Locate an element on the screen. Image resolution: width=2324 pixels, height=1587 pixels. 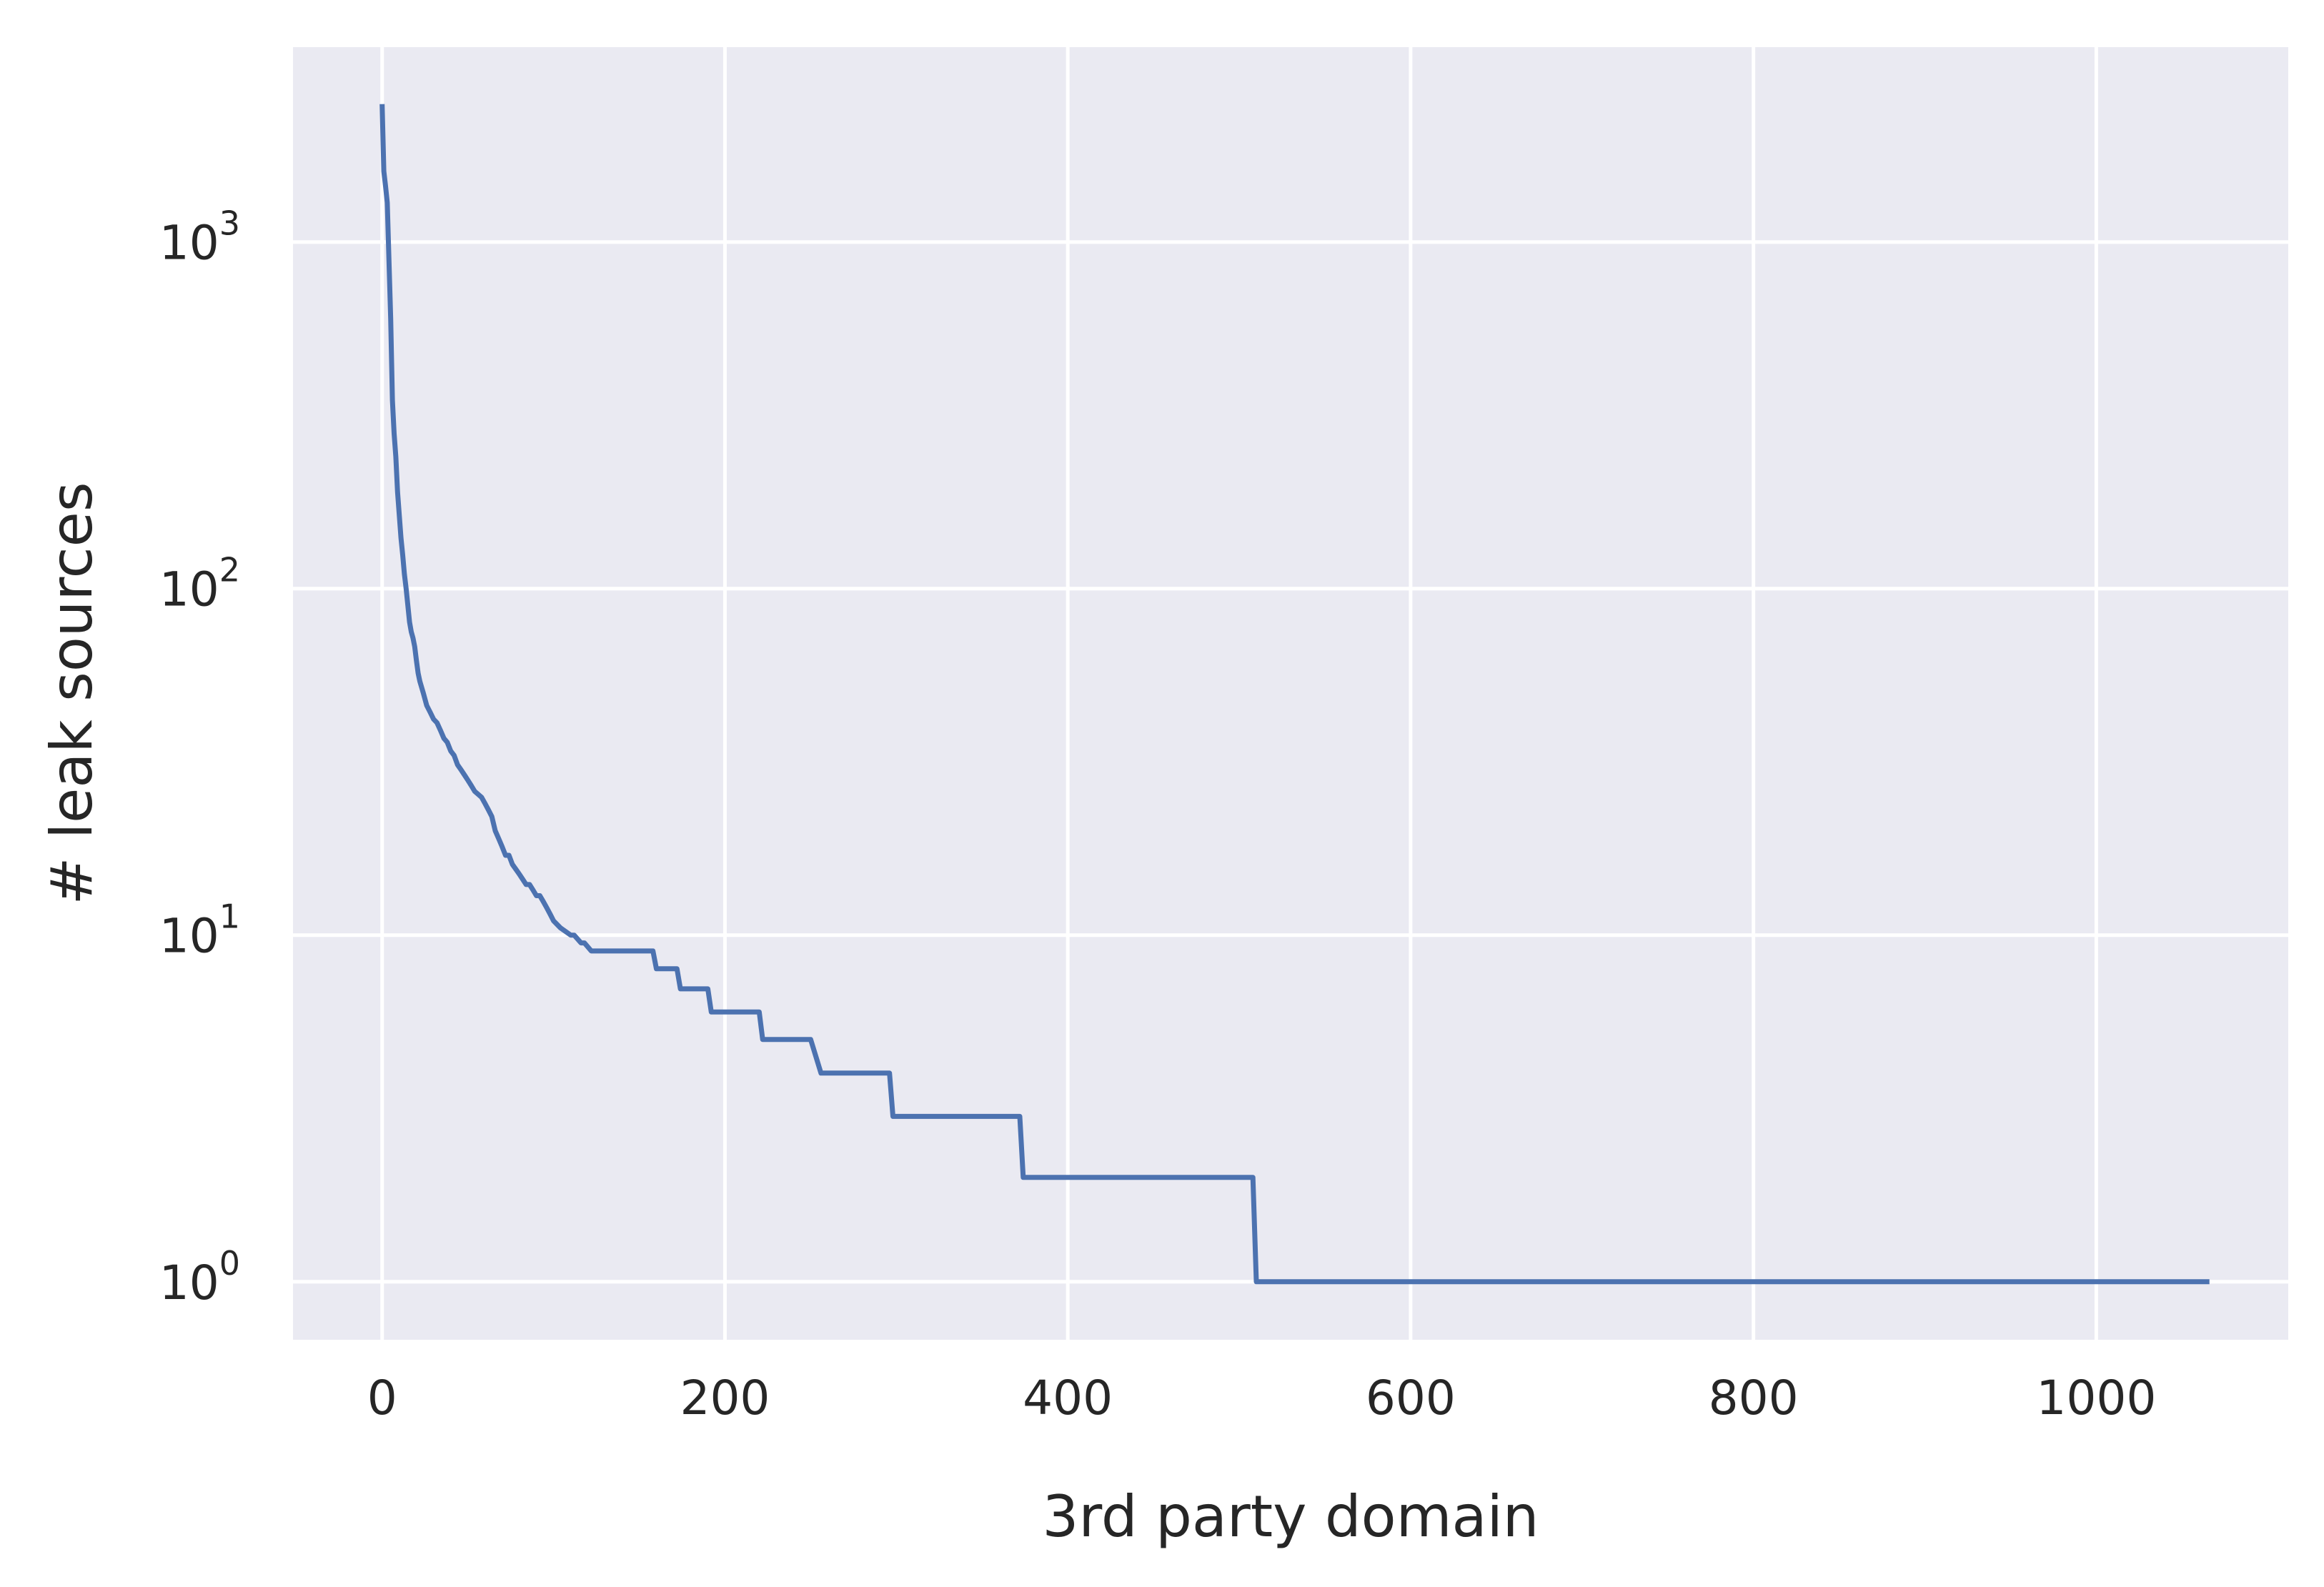
y-tick-label: 10¹ is located at coordinates (199, 930).